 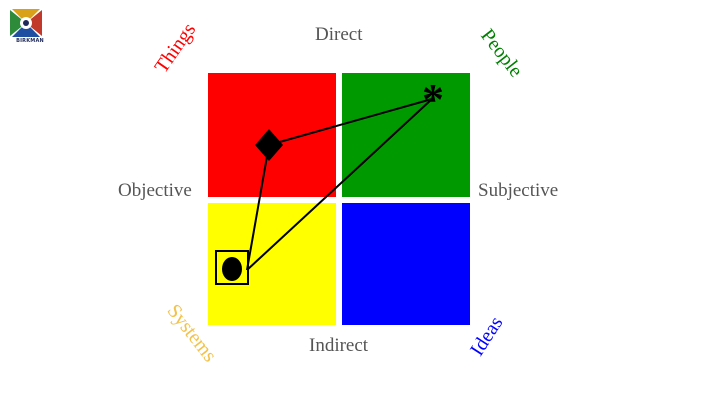 What do you see at coordinates (269, 145) in the screenshot?
I see `diamond-marker` at bounding box center [269, 145].